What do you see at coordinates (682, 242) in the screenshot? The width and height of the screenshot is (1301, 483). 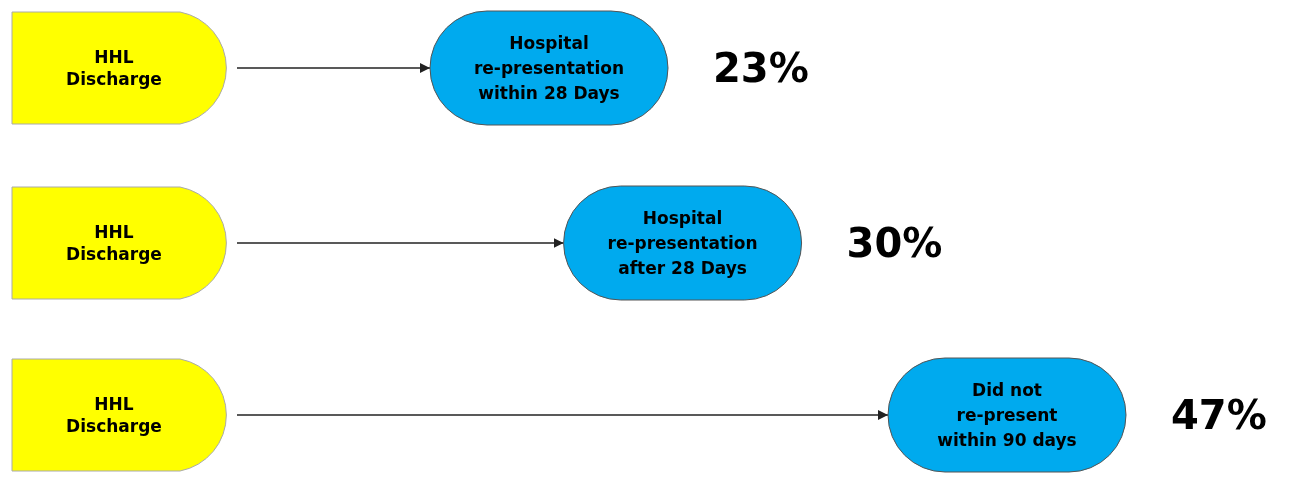 I see `category-label: Hospital re-presentation after 28 Days` at bounding box center [682, 242].